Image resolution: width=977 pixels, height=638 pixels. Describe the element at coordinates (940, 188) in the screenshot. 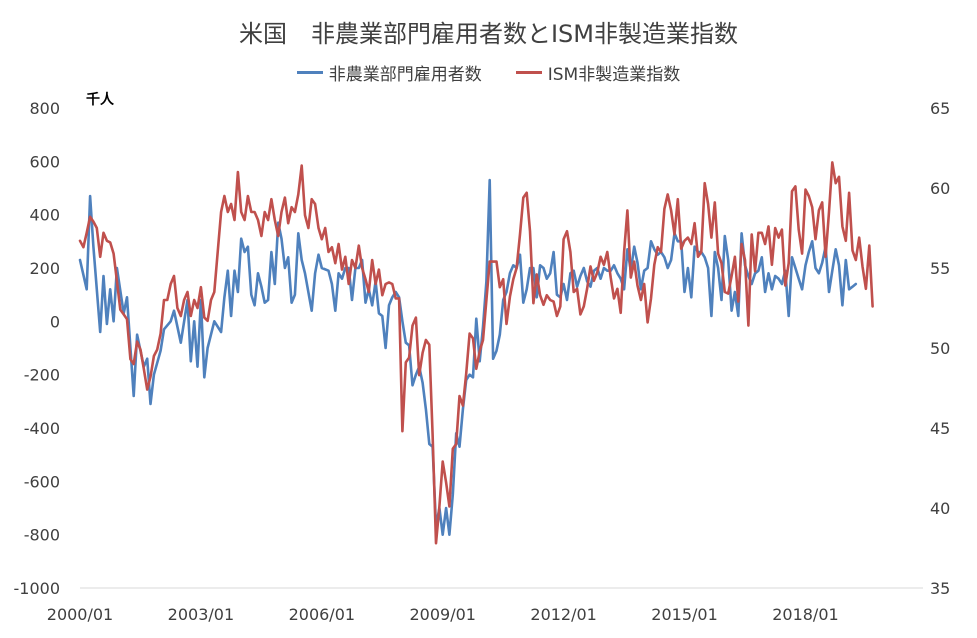

I see `y-right-tick-label: 60` at that location.